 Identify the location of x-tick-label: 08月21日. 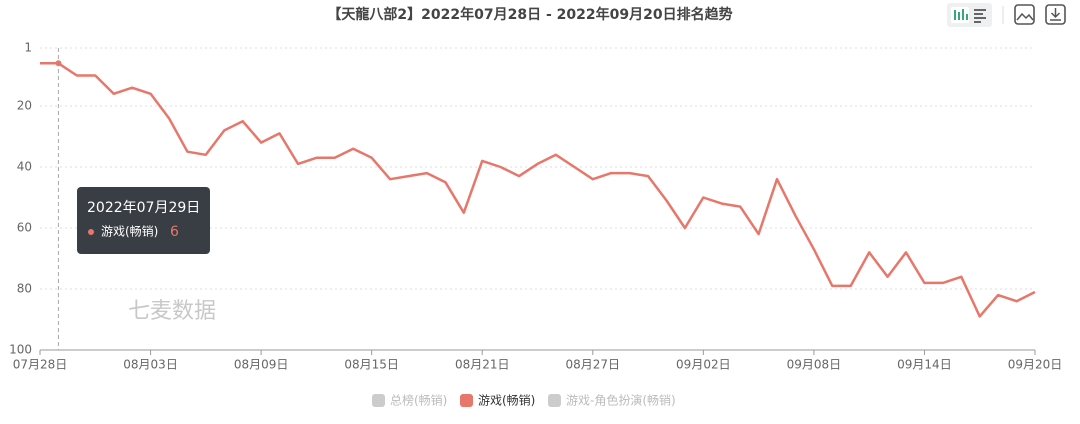
(482, 365).